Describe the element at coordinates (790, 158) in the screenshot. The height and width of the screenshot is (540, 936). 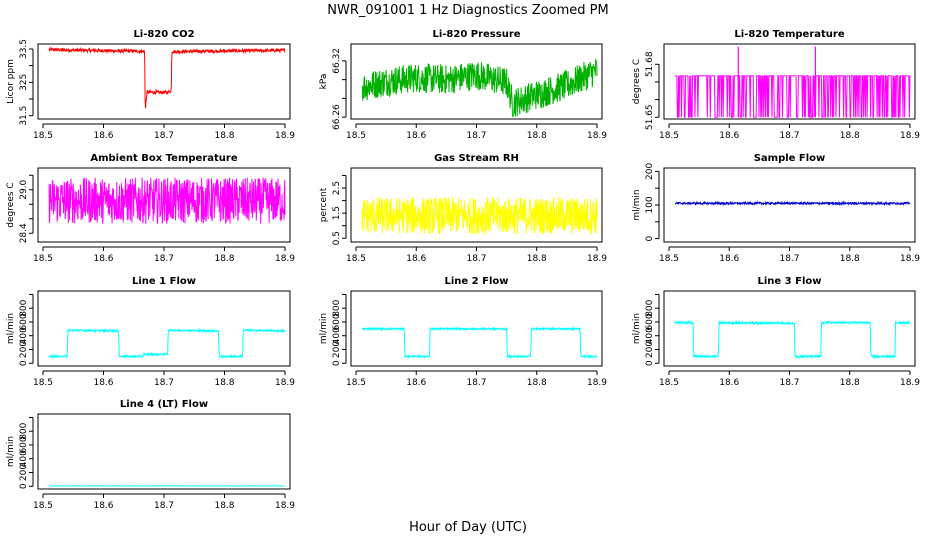
I see `sample-flow-title: Sample Flow` at that location.